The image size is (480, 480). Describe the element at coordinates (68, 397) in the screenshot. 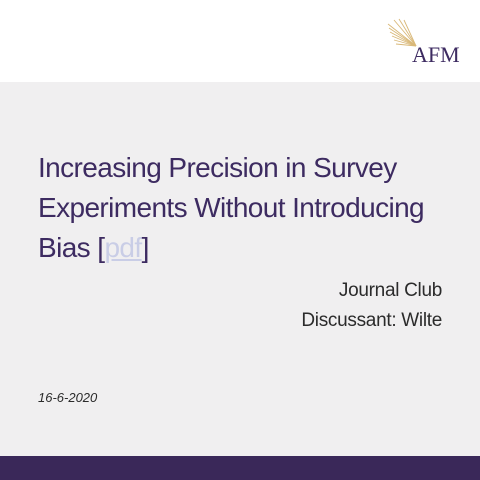

I see `slide-date: 16-6-2020` at that location.